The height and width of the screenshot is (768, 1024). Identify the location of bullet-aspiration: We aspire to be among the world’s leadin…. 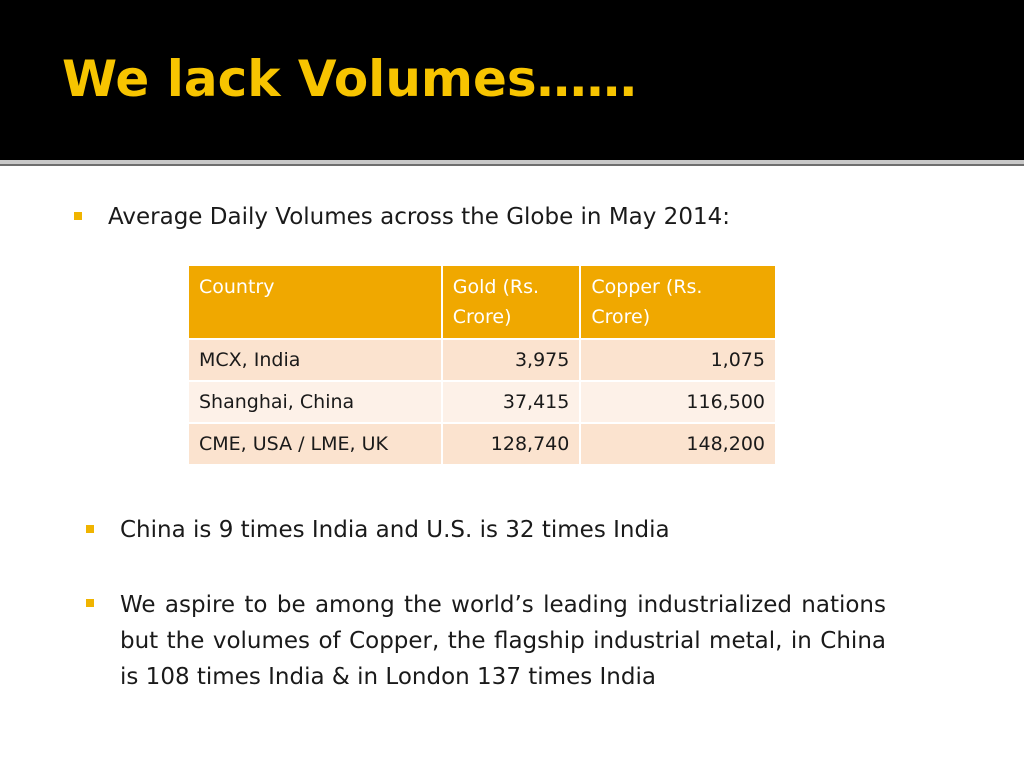
(486, 641).